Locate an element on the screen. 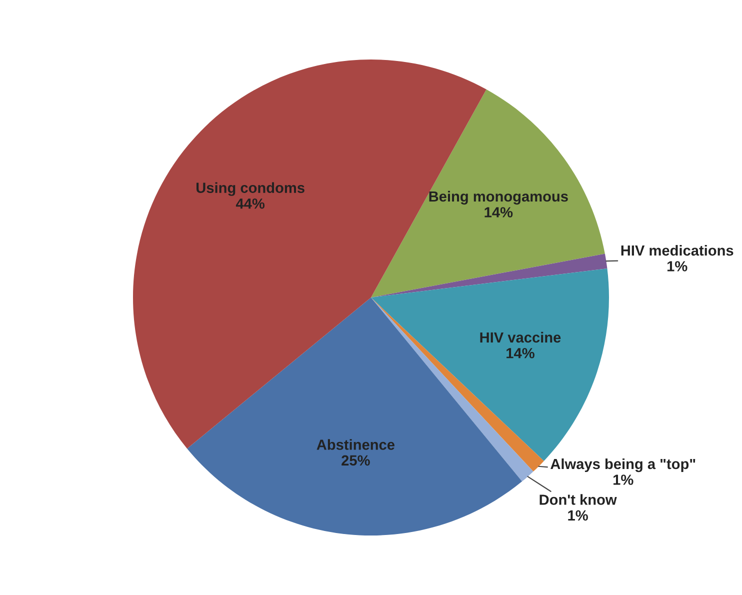 The image size is (742, 595). data-label: 44% is located at coordinates (250, 203).